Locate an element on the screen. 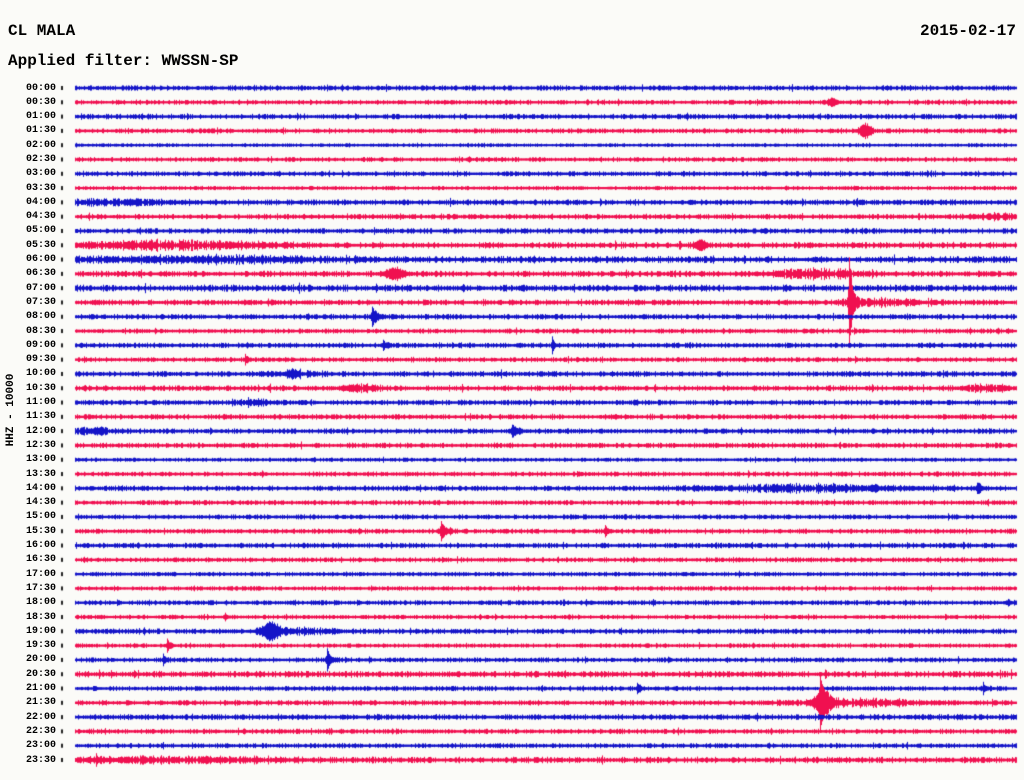 This screenshot has height=780, width=1024. time-label: 08:00 is located at coordinates (40, 317).